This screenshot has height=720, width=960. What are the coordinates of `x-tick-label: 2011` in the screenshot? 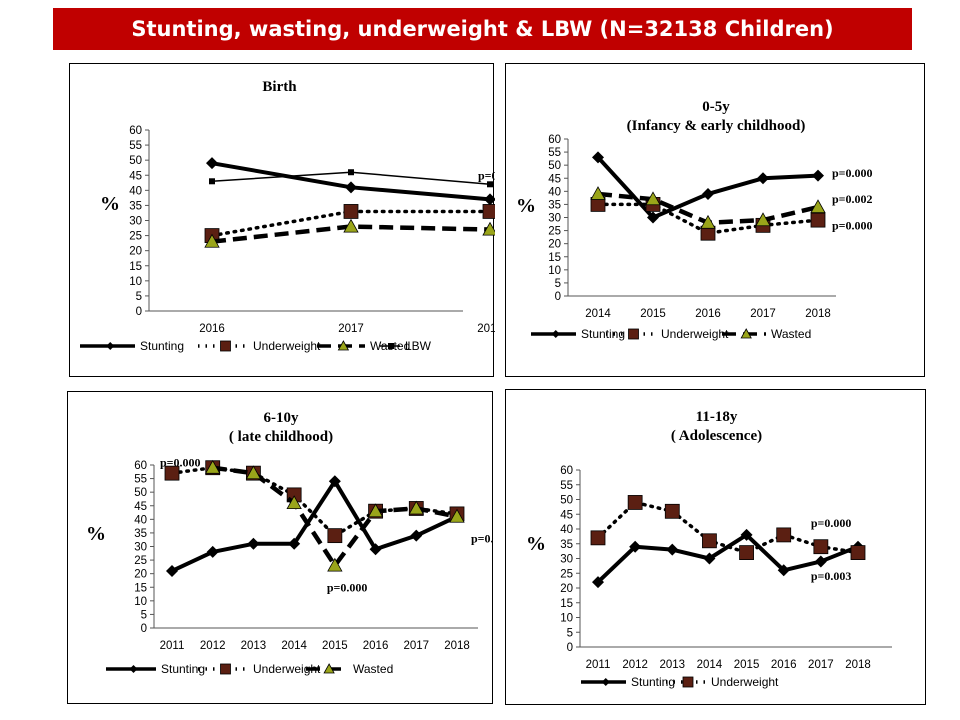 It's located at (172, 646).